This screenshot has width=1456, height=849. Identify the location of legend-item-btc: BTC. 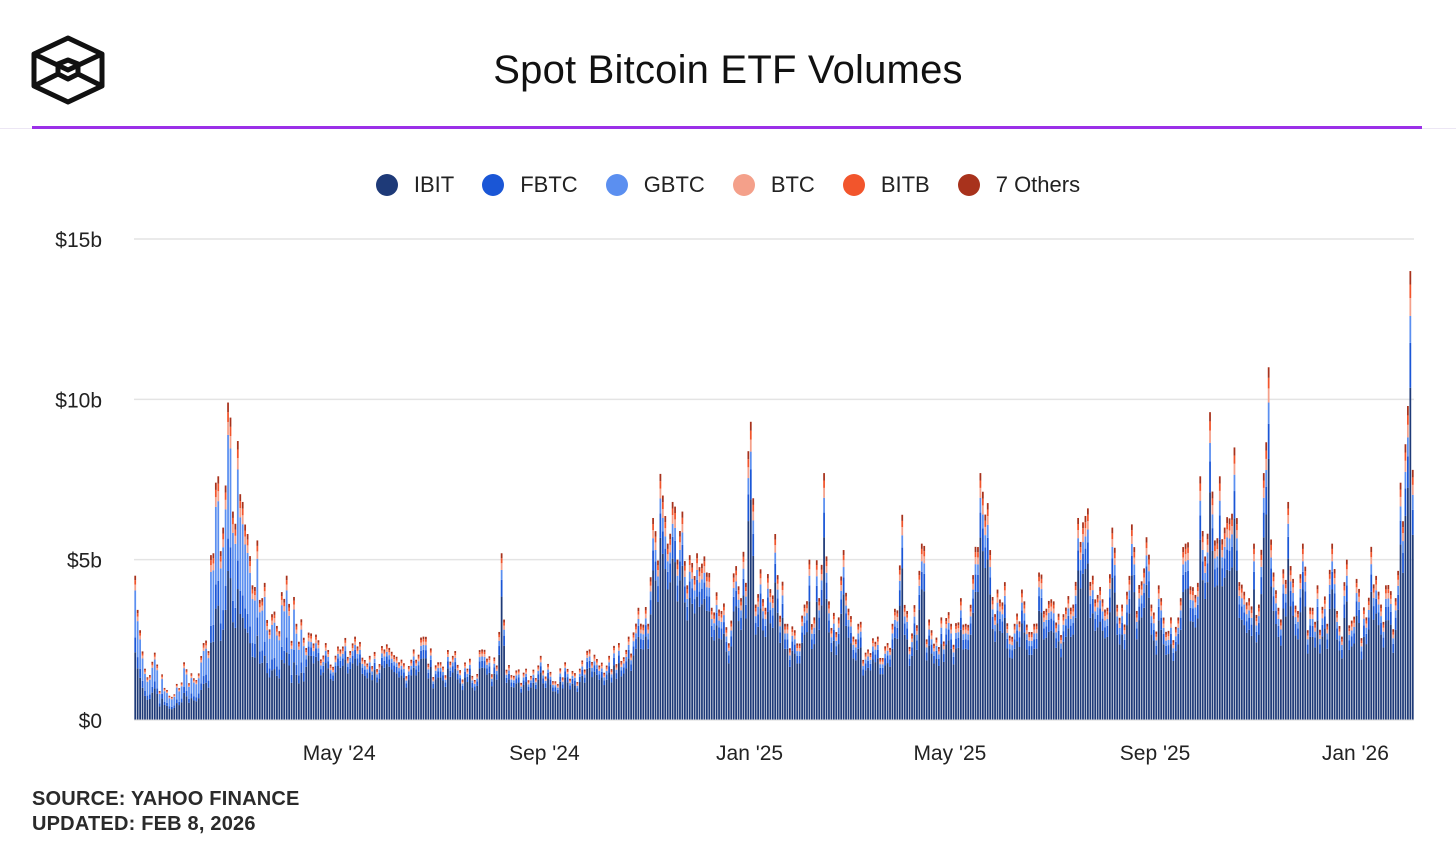
(773, 185).